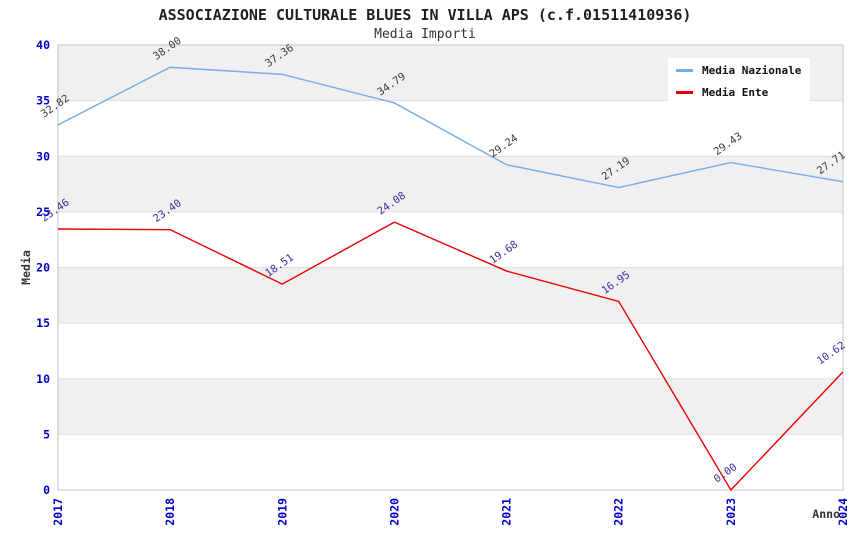 This screenshot has height=550, width=850. What do you see at coordinates (507, 512) in the screenshot?
I see `x-tick-label: 2021` at bounding box center [507, 512].